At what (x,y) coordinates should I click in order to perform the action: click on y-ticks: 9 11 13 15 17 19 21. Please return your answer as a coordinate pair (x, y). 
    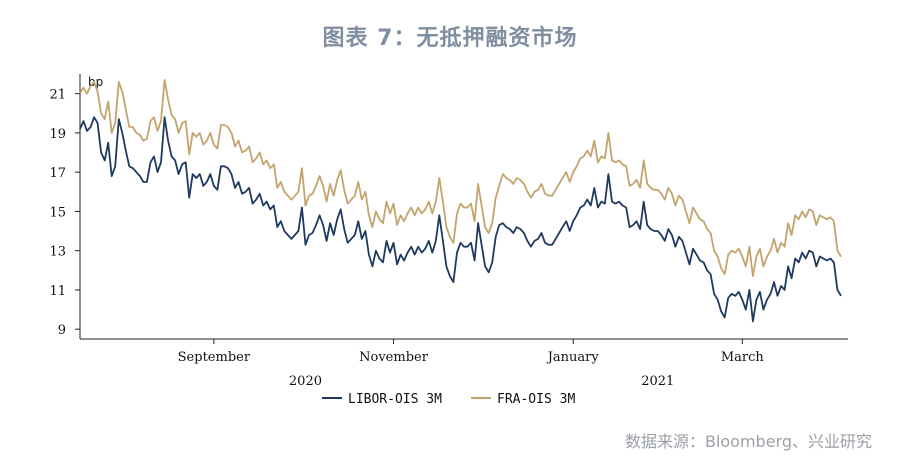
    Looking at the image, I should click on (64, 213).